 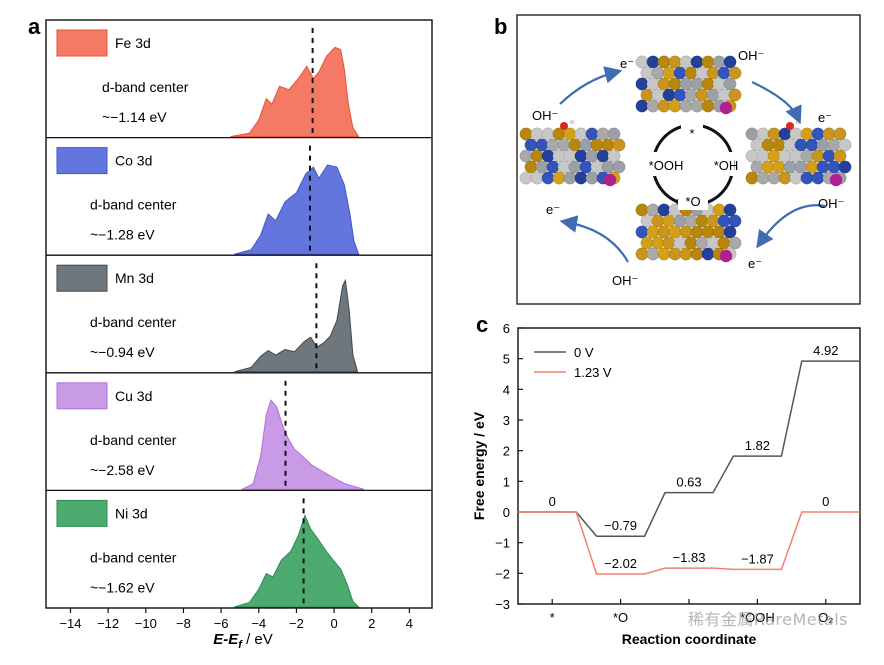 What do you see at coordinates (506, 512) in the screenshot?
I see `y-tick-label-3: 0` at bounding box center [506, 512].